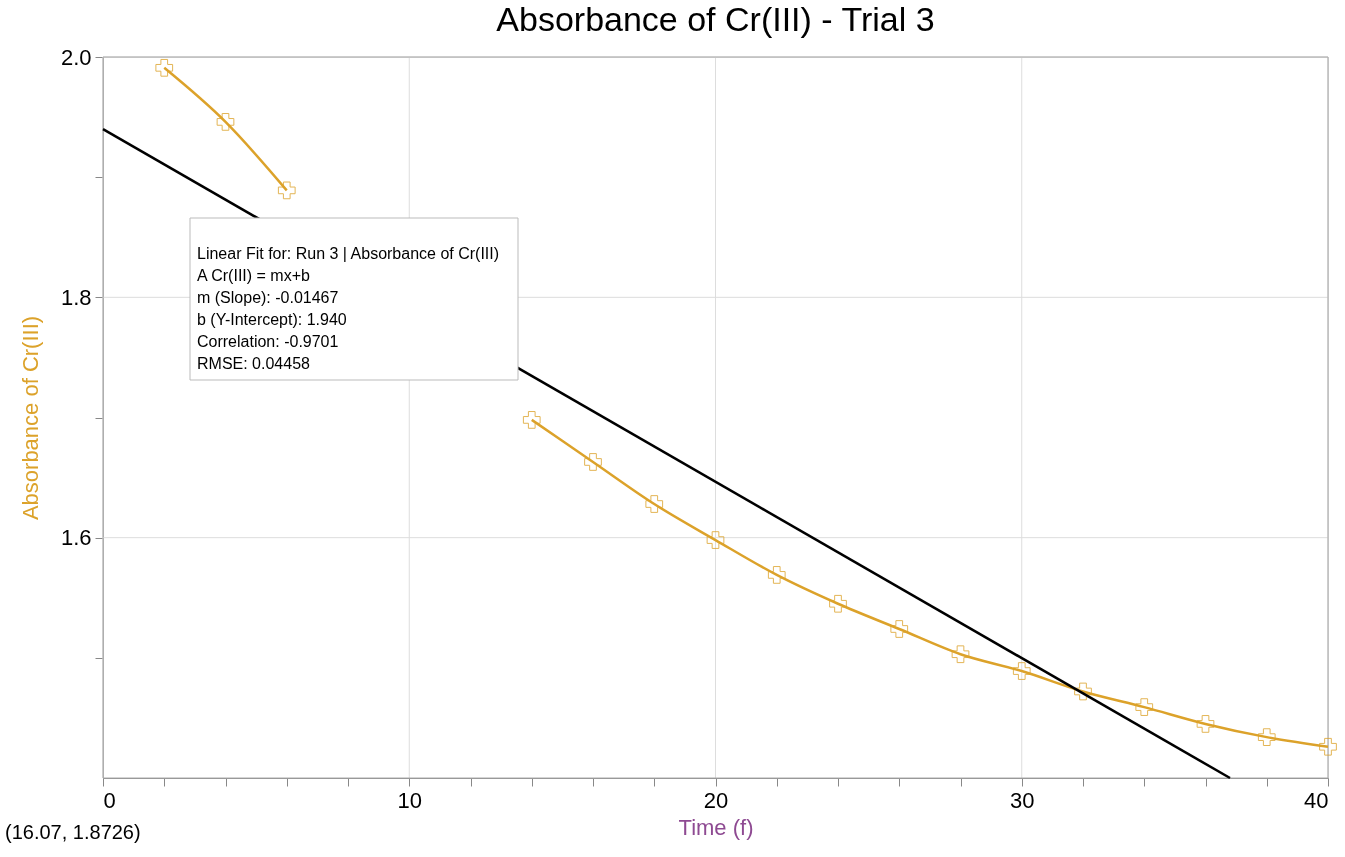 This screenshot has width=1345, height=857. What do you see at coordinates (109, 800) in the screenshot?
I see `x-tick-label: 0` at bounding box center [109, 800].